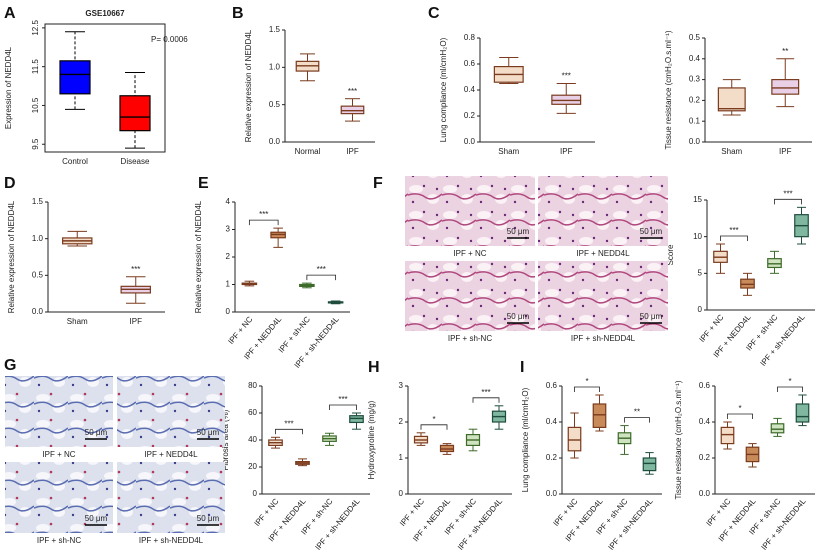 This screenshot has width=824, height=558. Describe the element at coordinates (401, 421) in the screenshot. I see `y-tick-label: 2` at that location.